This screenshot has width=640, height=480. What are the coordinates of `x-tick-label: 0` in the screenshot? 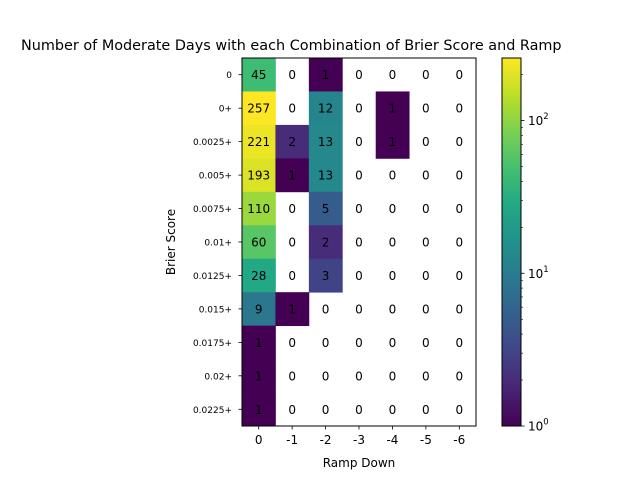 It's located at (259, 440).